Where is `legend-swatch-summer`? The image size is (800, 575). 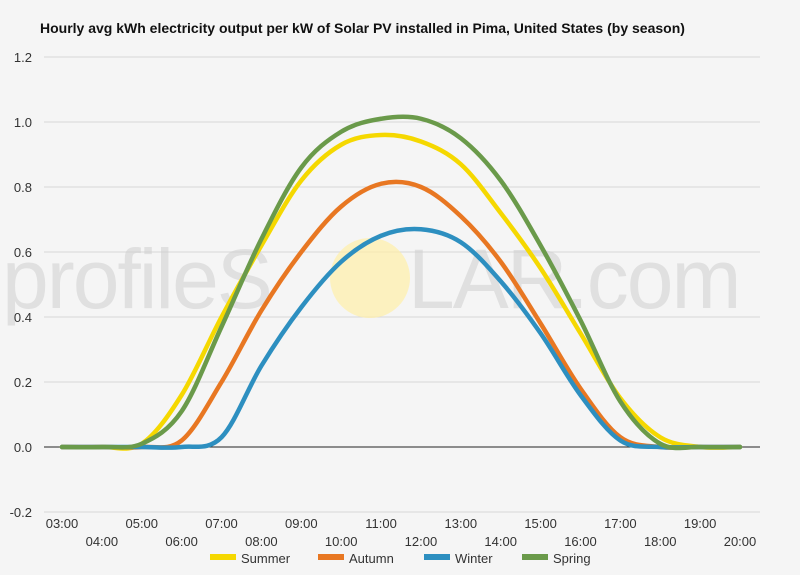
legend-swatch-summer is located at coordinates (223, 557).